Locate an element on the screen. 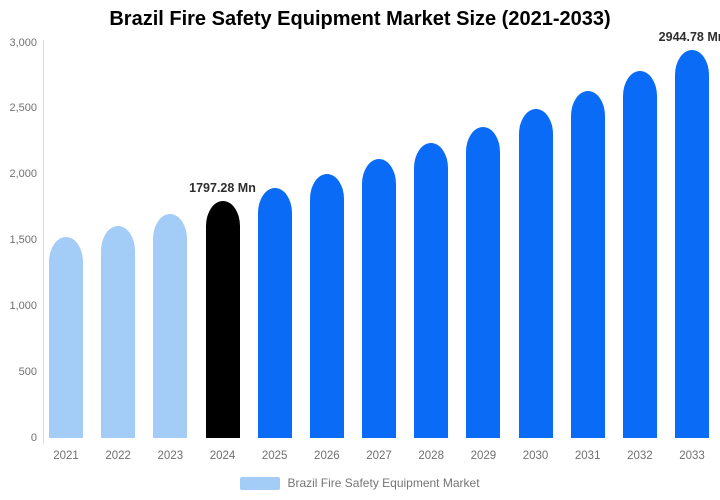 Image resolution: width=720 pixels, height=500 pixels. bar-2027 is located at coordinates (379, 298).